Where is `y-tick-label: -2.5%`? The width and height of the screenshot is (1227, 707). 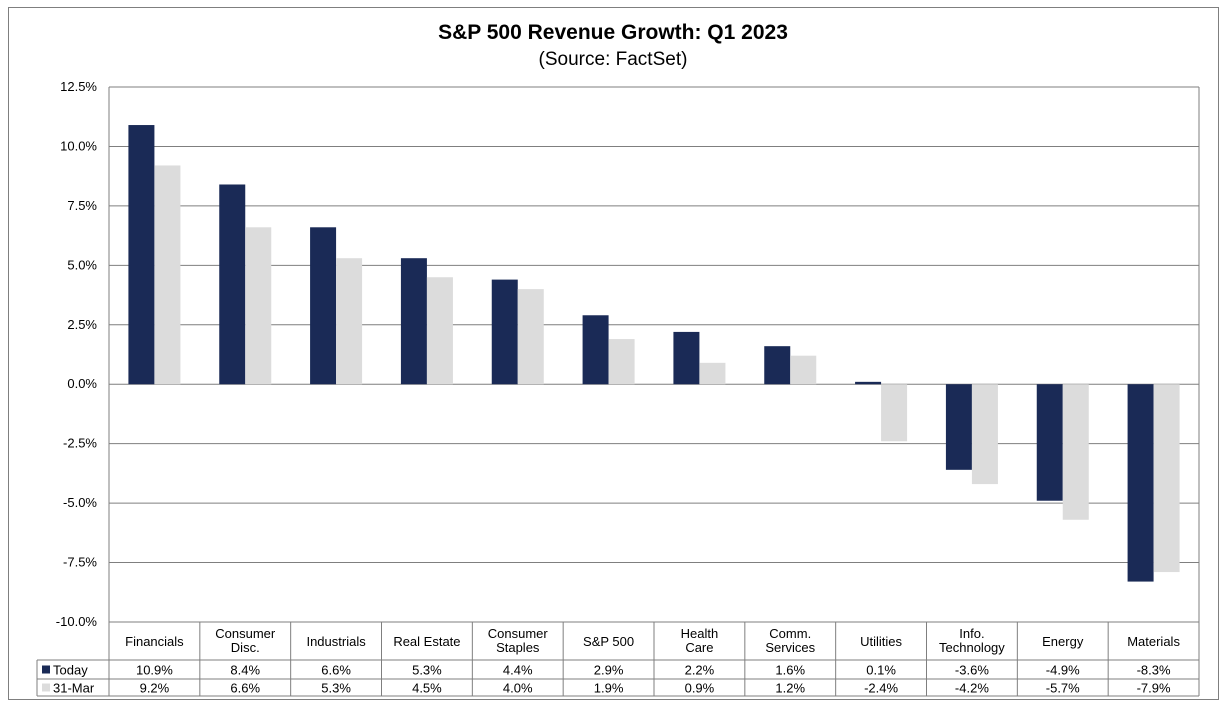
y-tick-label: -2.5% is located at coordinates (80, 443).